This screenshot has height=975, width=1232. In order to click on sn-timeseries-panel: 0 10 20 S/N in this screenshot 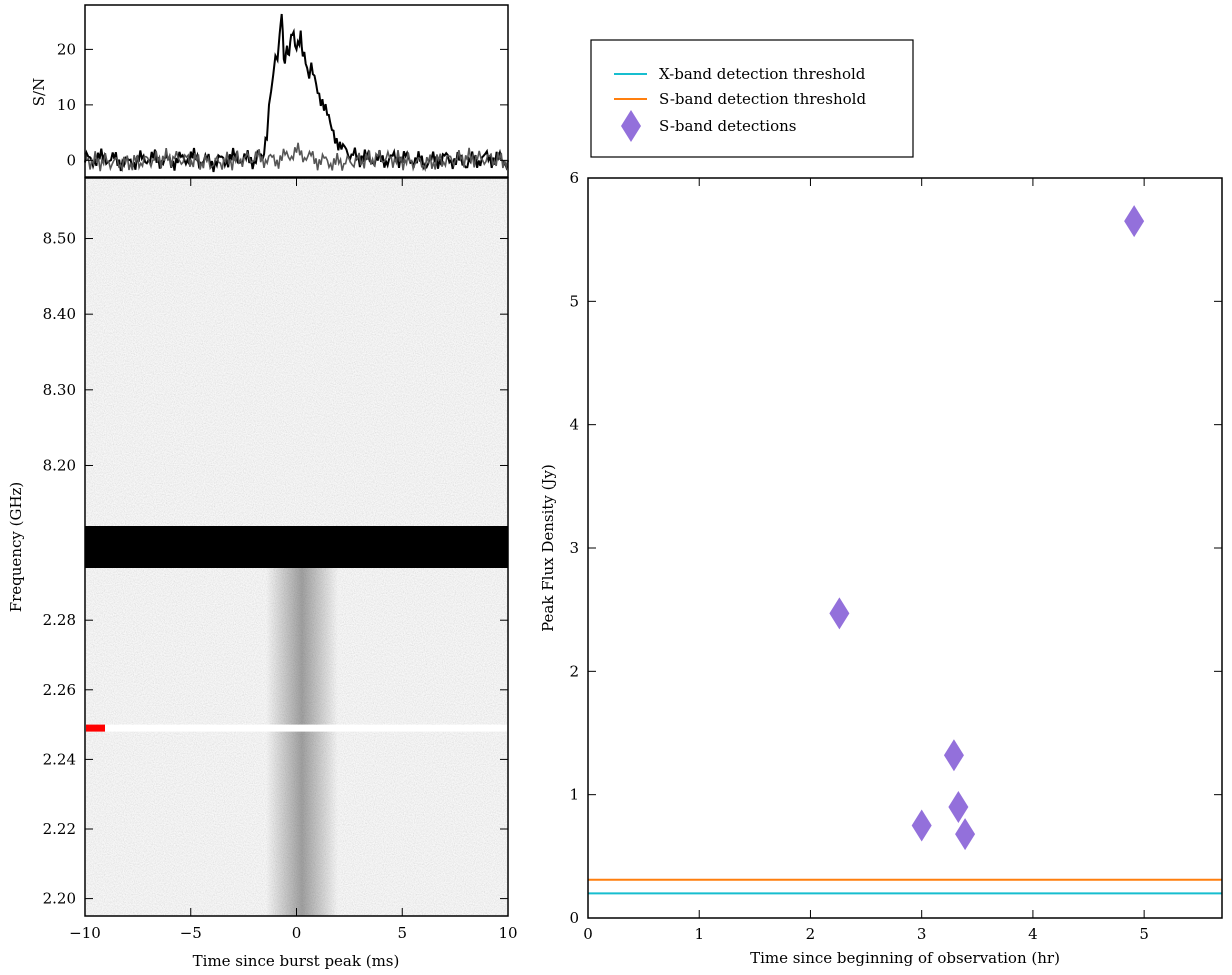, I will do `click(269, 91)`.